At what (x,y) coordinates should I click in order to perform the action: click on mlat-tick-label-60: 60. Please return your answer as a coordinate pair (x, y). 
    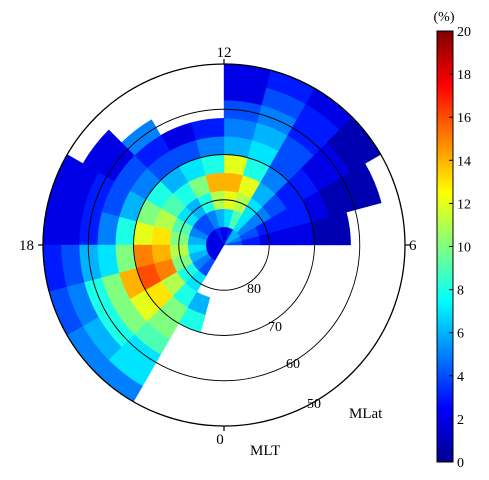
    Looking at the image, I should click on (293, 364).